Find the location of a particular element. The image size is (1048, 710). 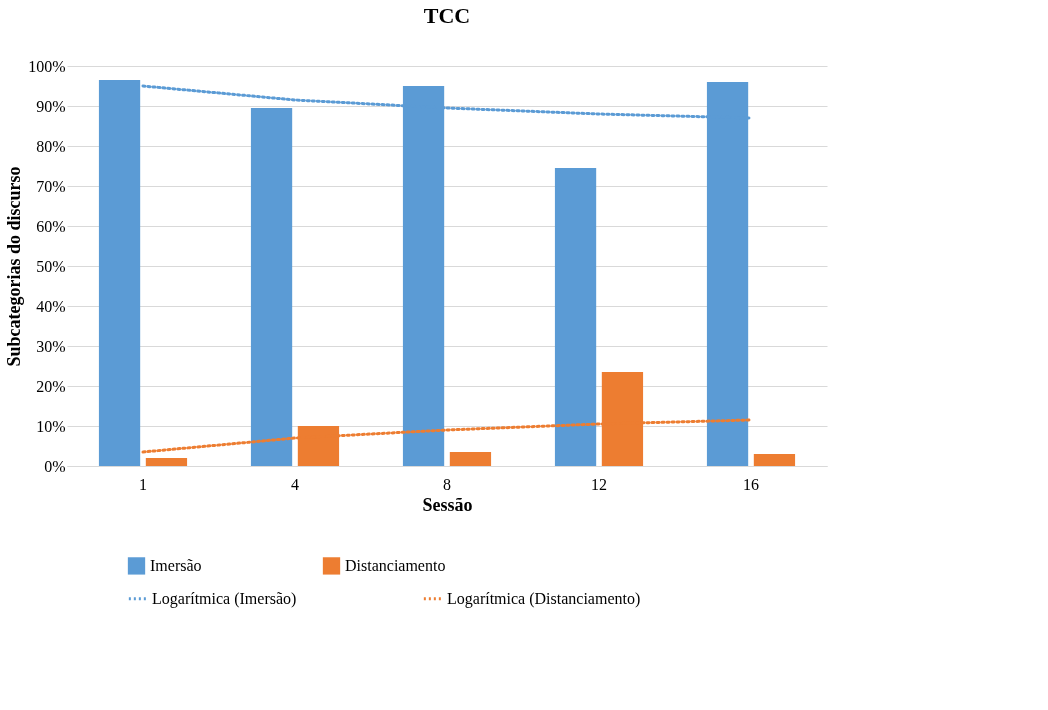

y-axis-title: Subcategorias do discurso is located at coordinates (14, 266).